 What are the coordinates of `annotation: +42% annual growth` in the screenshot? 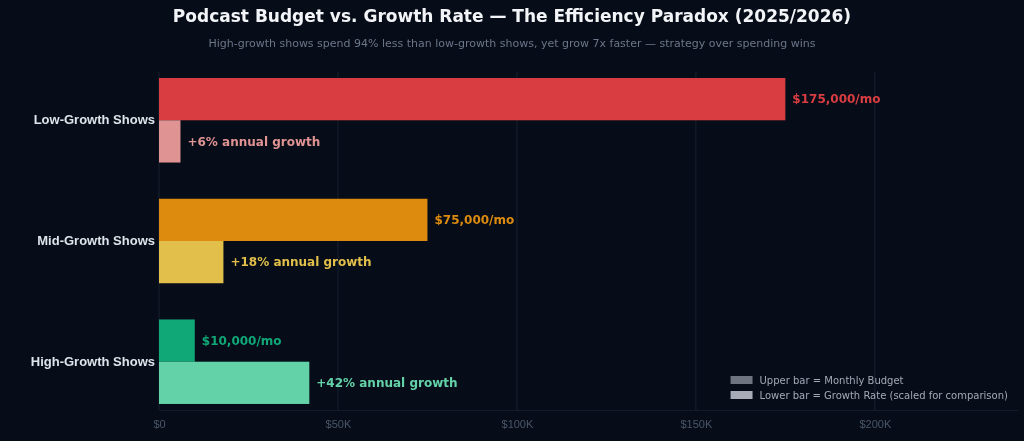 It's located at (387, 383).